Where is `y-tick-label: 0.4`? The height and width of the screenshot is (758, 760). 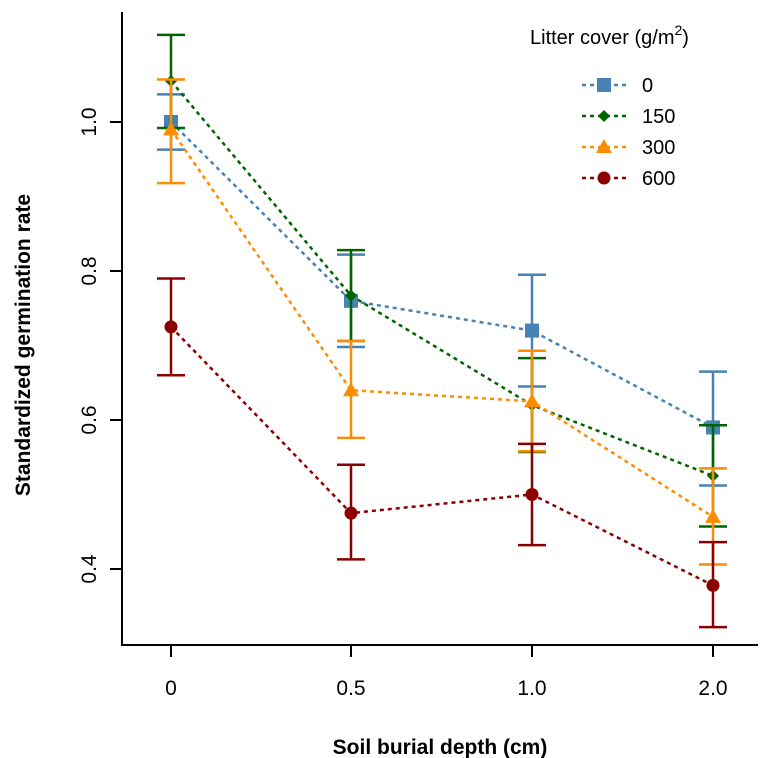 y-tick-label: 0.4 is located at coordinates (89, 569).